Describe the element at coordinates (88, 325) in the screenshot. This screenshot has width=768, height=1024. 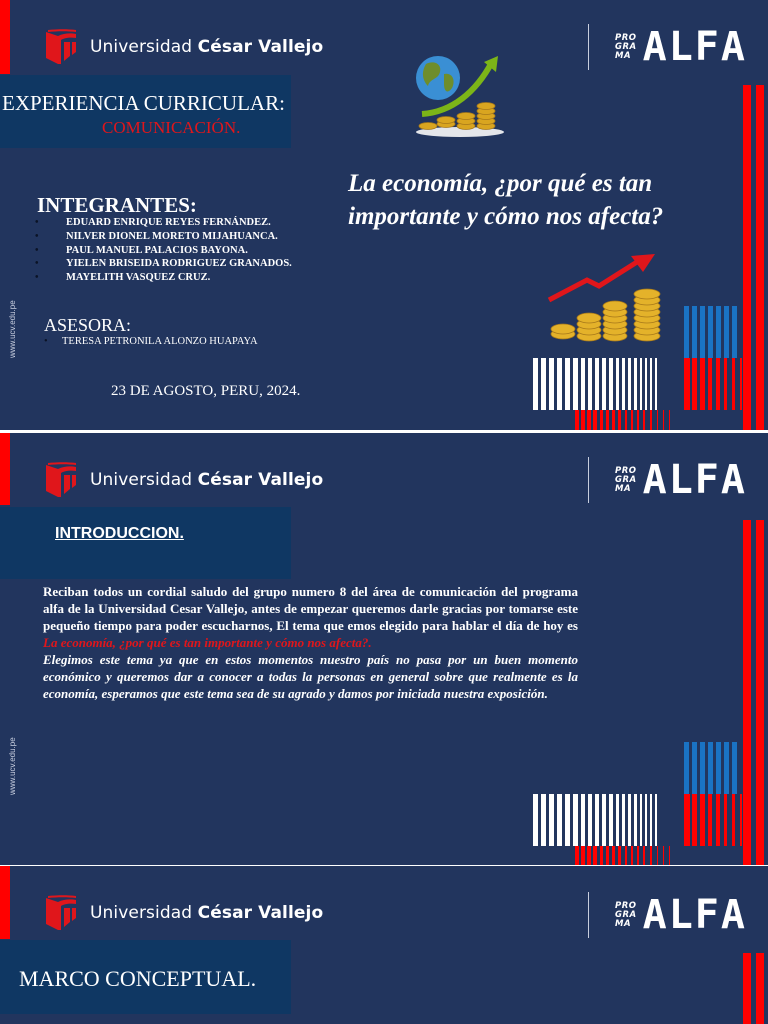
I see `advisor-heading: ASESORA:` at that location.